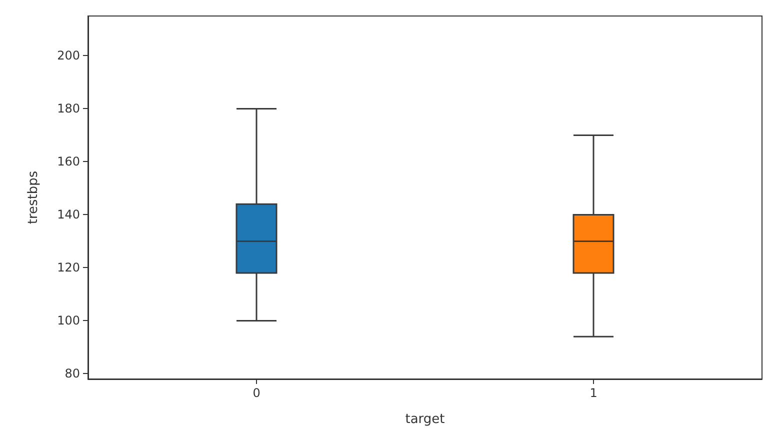 The image size is (780, 445). What do you see at coordinates (68, 321) in the screenshot?
I see `y-tick-label: 100` at bounding box center [68, 321].